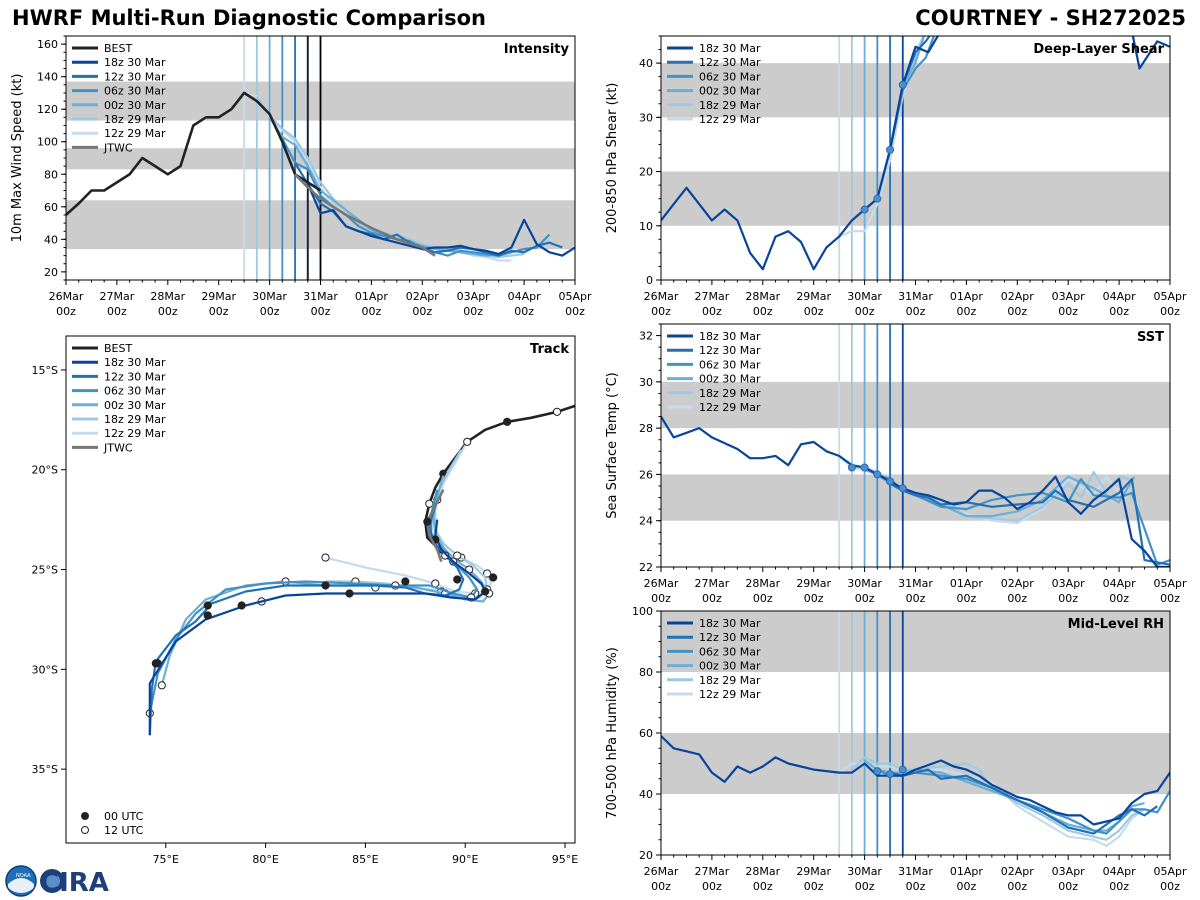 The width and height of the screenshot is (1200, 900). I want to click on y-tick-label: 10, so click(646, 226).